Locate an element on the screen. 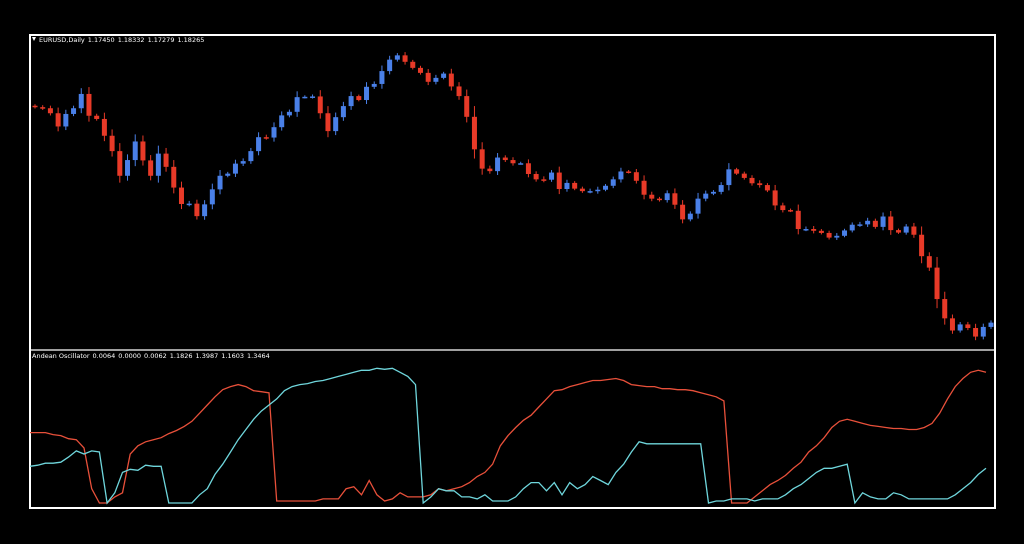 This screenshot has width=1024, height=544. osc-value-6: 1.3464 is located at coordinates (258, 356).